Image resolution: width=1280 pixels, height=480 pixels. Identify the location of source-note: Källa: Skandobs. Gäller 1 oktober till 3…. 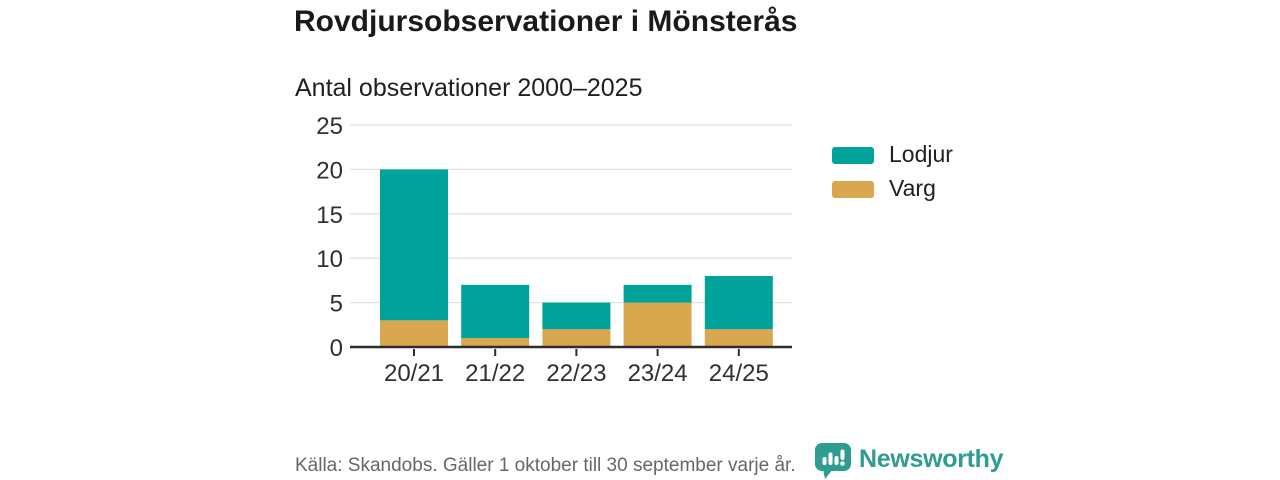
(545, 465).